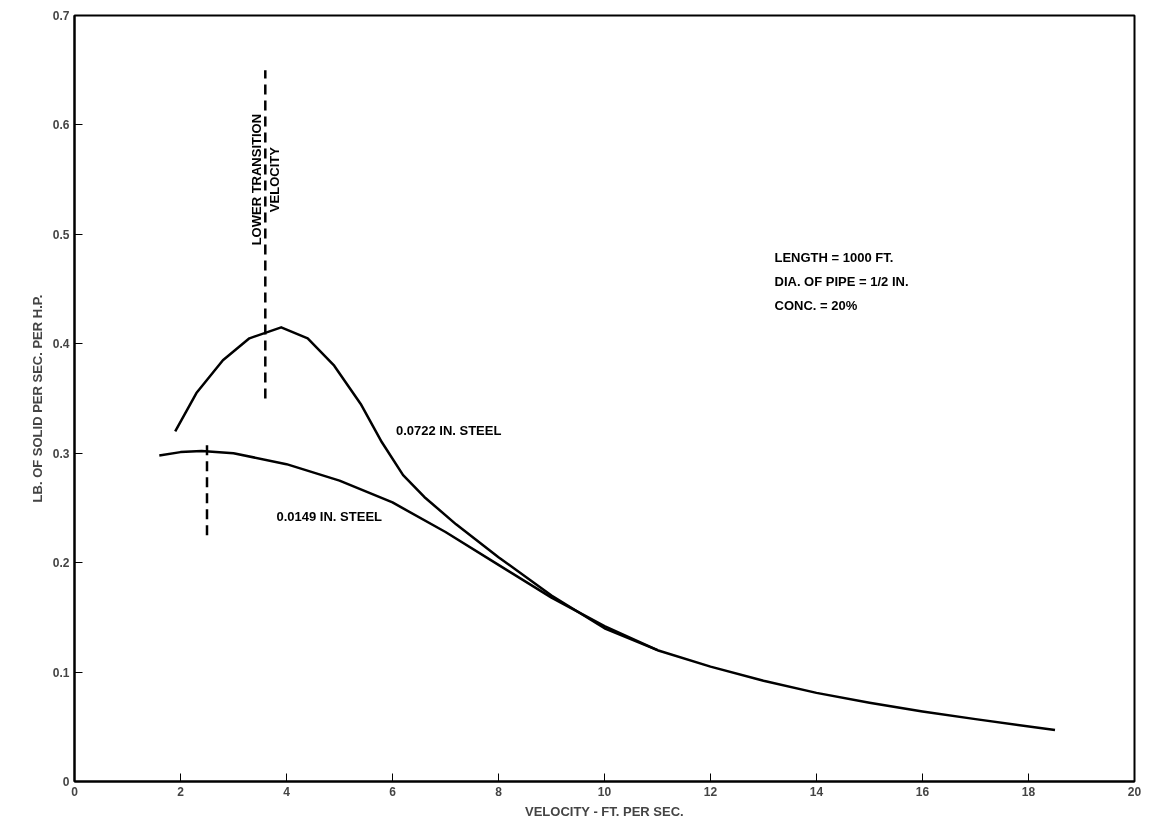 This screenshot has width=1167, height=821. What do you see at coordinates (499, 791) in the screenshot?
I see `x-tick-label: 8` at bounding box center [499, 791].